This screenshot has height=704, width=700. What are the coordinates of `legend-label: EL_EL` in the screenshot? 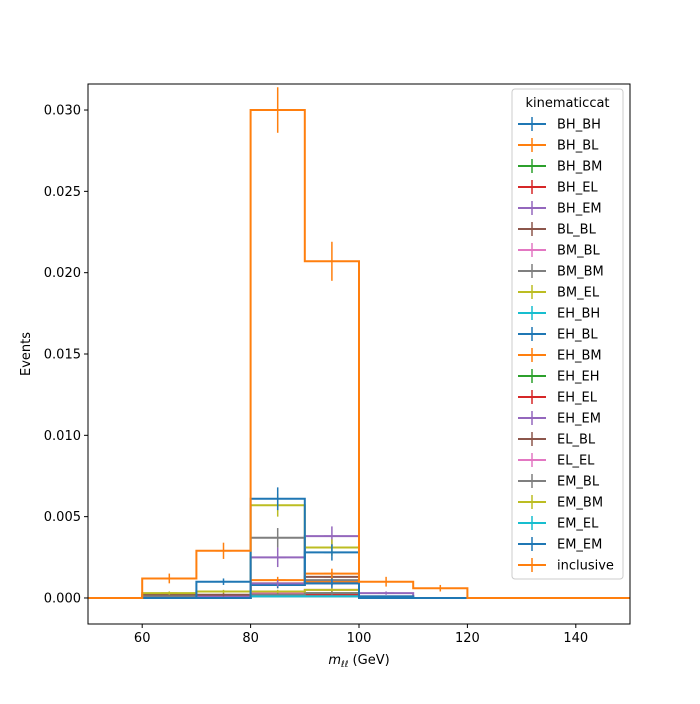 It's located at (576, 461).